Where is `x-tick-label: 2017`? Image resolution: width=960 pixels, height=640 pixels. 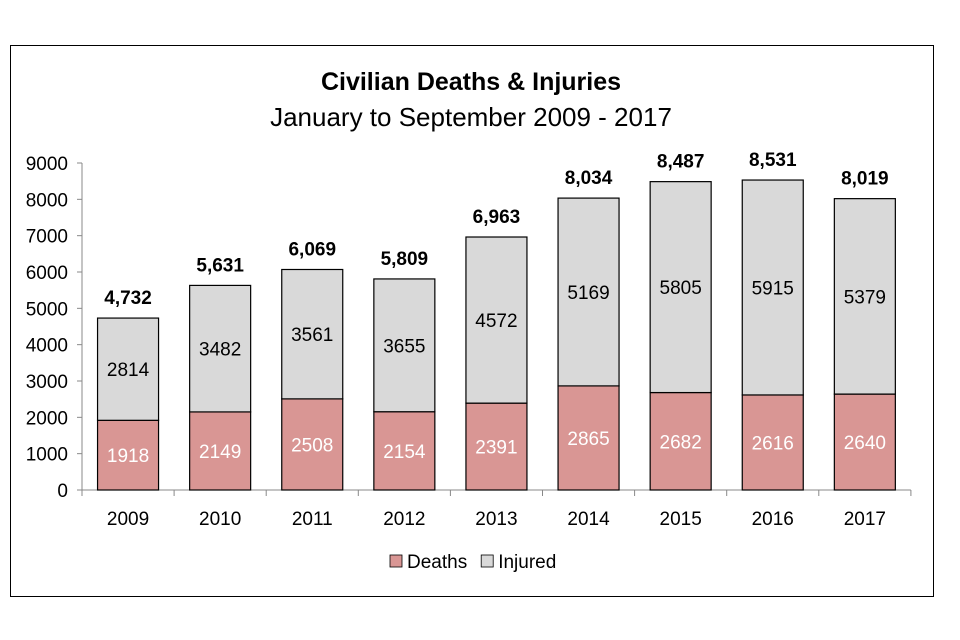 x-tick-label: 2017 is located at coordinates (865, 519).